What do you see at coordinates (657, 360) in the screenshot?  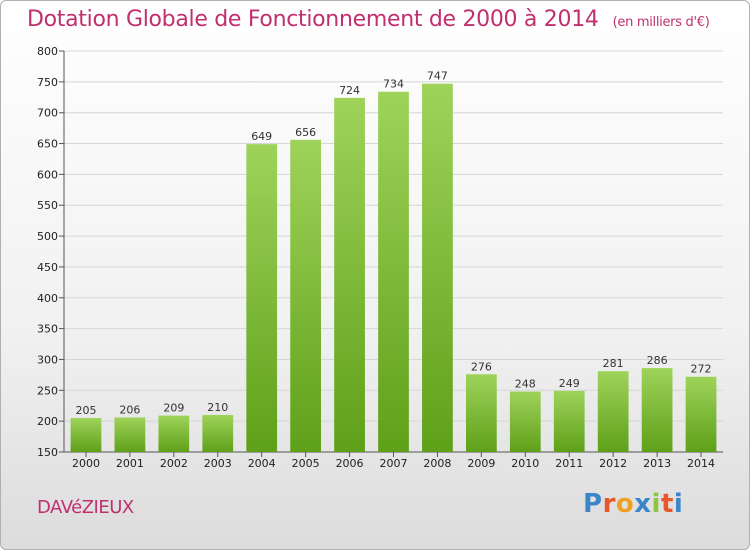 I see `bar-value-label: 286` at bounding box center [657, 360].